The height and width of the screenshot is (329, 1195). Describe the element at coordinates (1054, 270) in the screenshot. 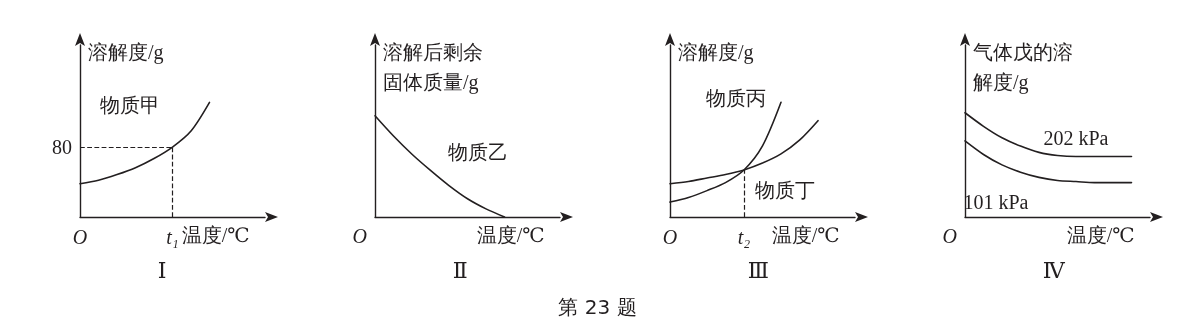

I see `text: Ⅳ` at that location.